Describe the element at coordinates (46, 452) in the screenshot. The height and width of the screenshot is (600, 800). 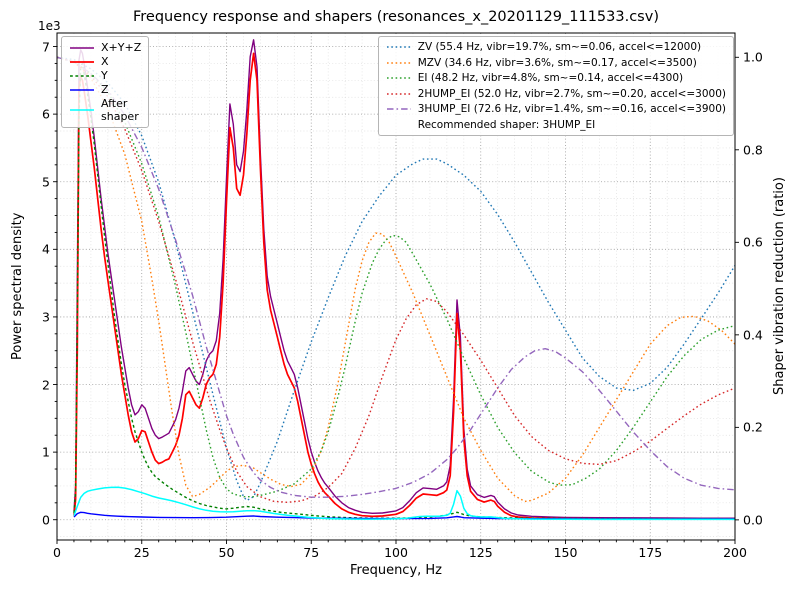
I see `y-left-tick-label: 1` at that location.